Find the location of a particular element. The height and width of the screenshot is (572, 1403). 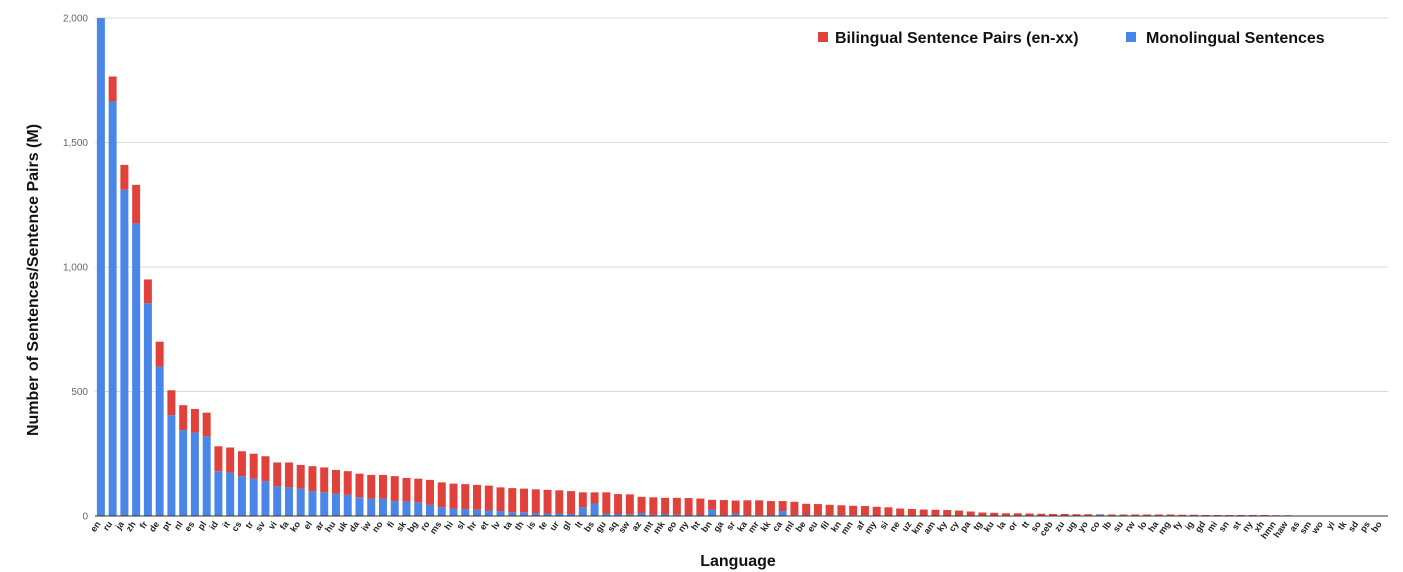

x-tick-label: cy is located at coordinates (954, 526).